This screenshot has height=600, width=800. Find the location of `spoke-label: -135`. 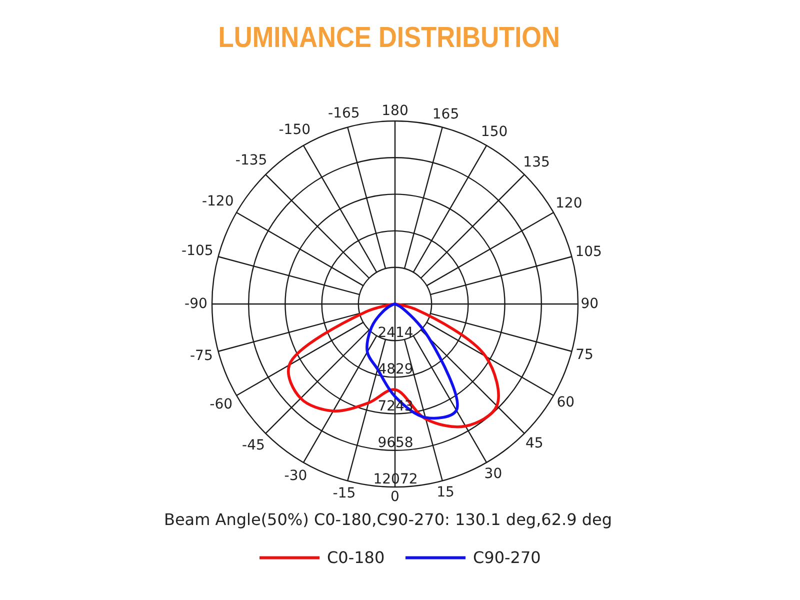

spoke-label: -135 is located at coordinates (251, 160).